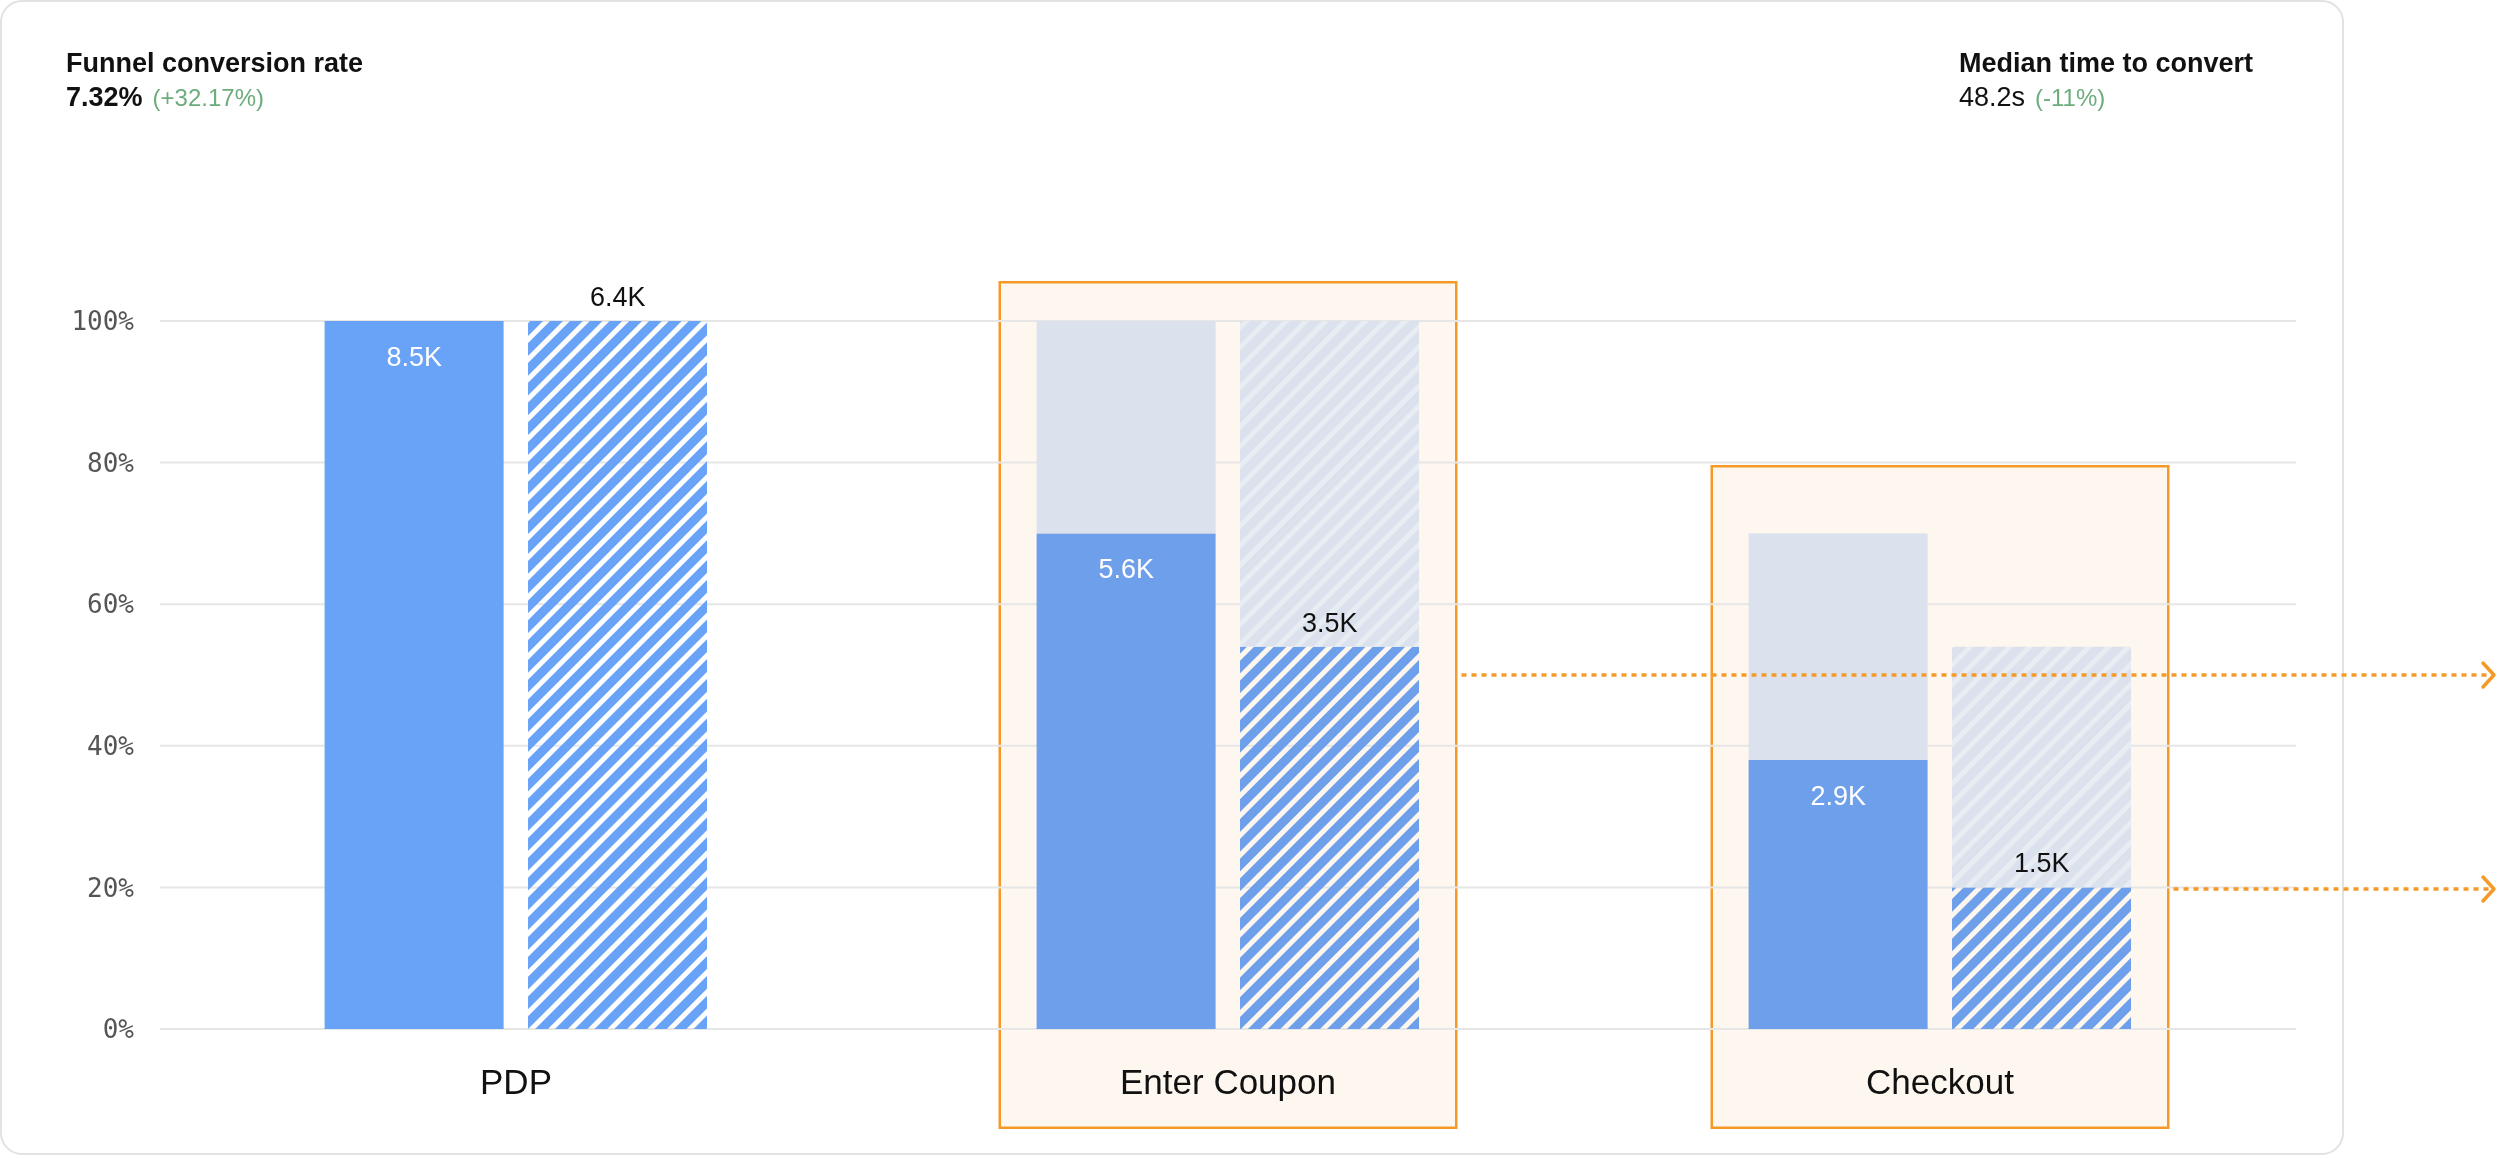 The height and width of the screenshot is (1159, 2500). What do you see at coordinates (617, 297) in the screenshot?
I see `text: 6.4K` at bounding box center [617, 297].